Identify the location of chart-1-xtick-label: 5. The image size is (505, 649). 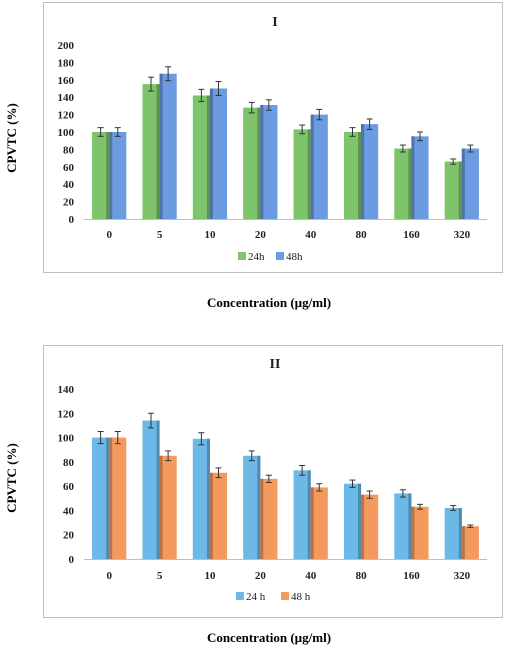
(160, 235).